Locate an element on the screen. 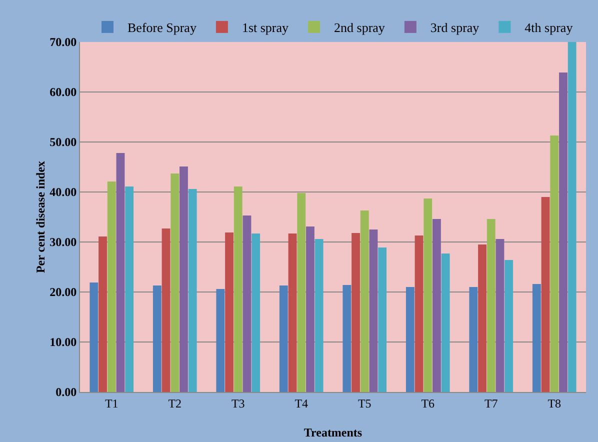 The width and height of the screenshot is (598, 442). y-tick-label: 30.00 is located at coordinates (63, 242).